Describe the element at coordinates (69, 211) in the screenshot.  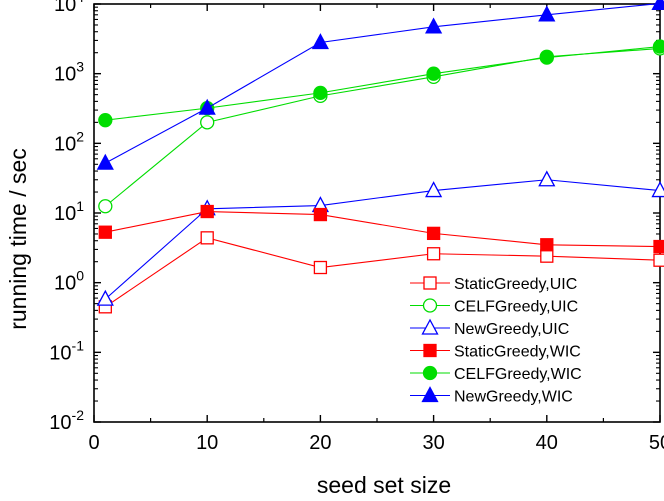
I see `y-tick-label: 10¹` at that location.